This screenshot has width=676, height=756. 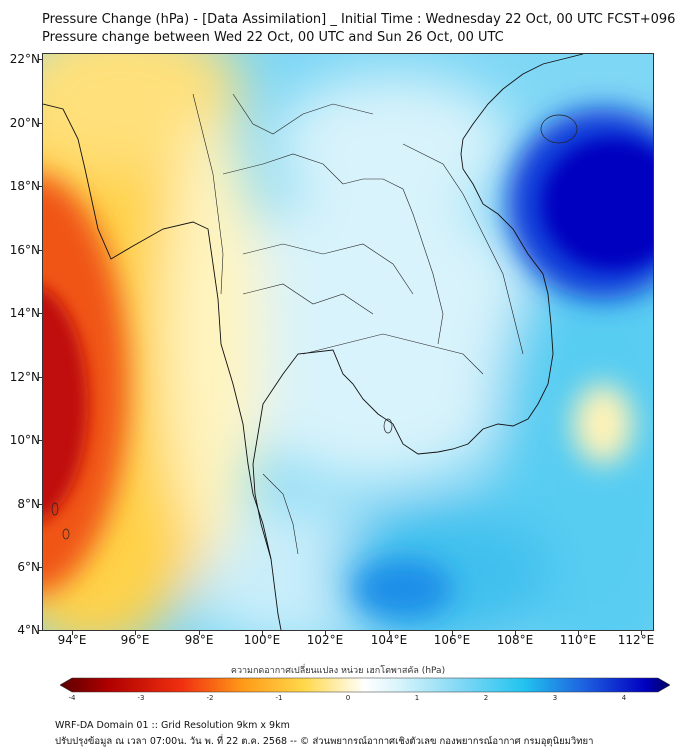 I want to click on island-andaman-south, so click(x=66, y=534).